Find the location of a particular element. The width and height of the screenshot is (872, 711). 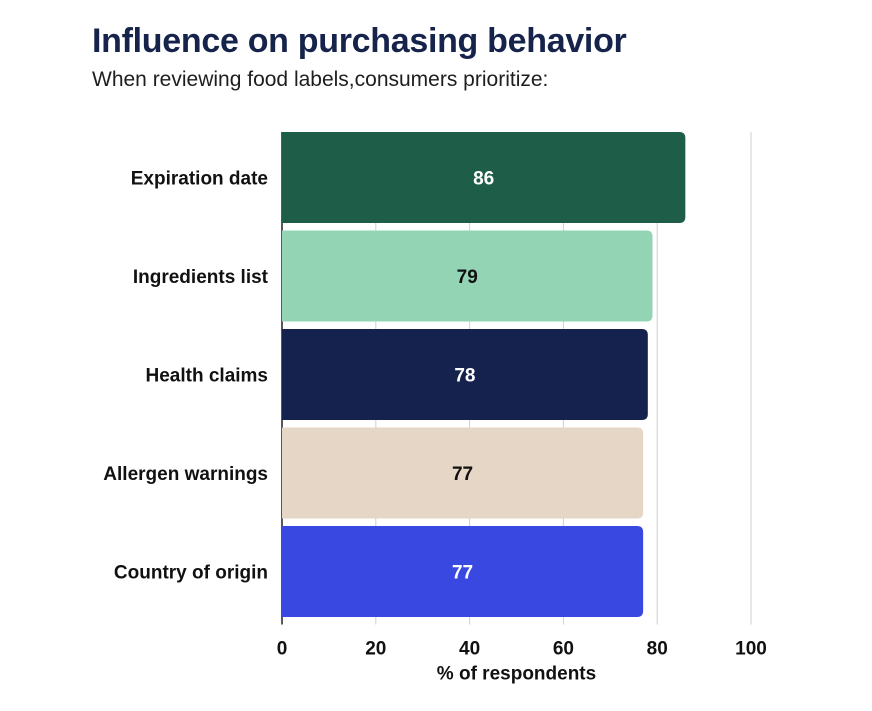

data-label: 79 is located at coordinates (467, 277).